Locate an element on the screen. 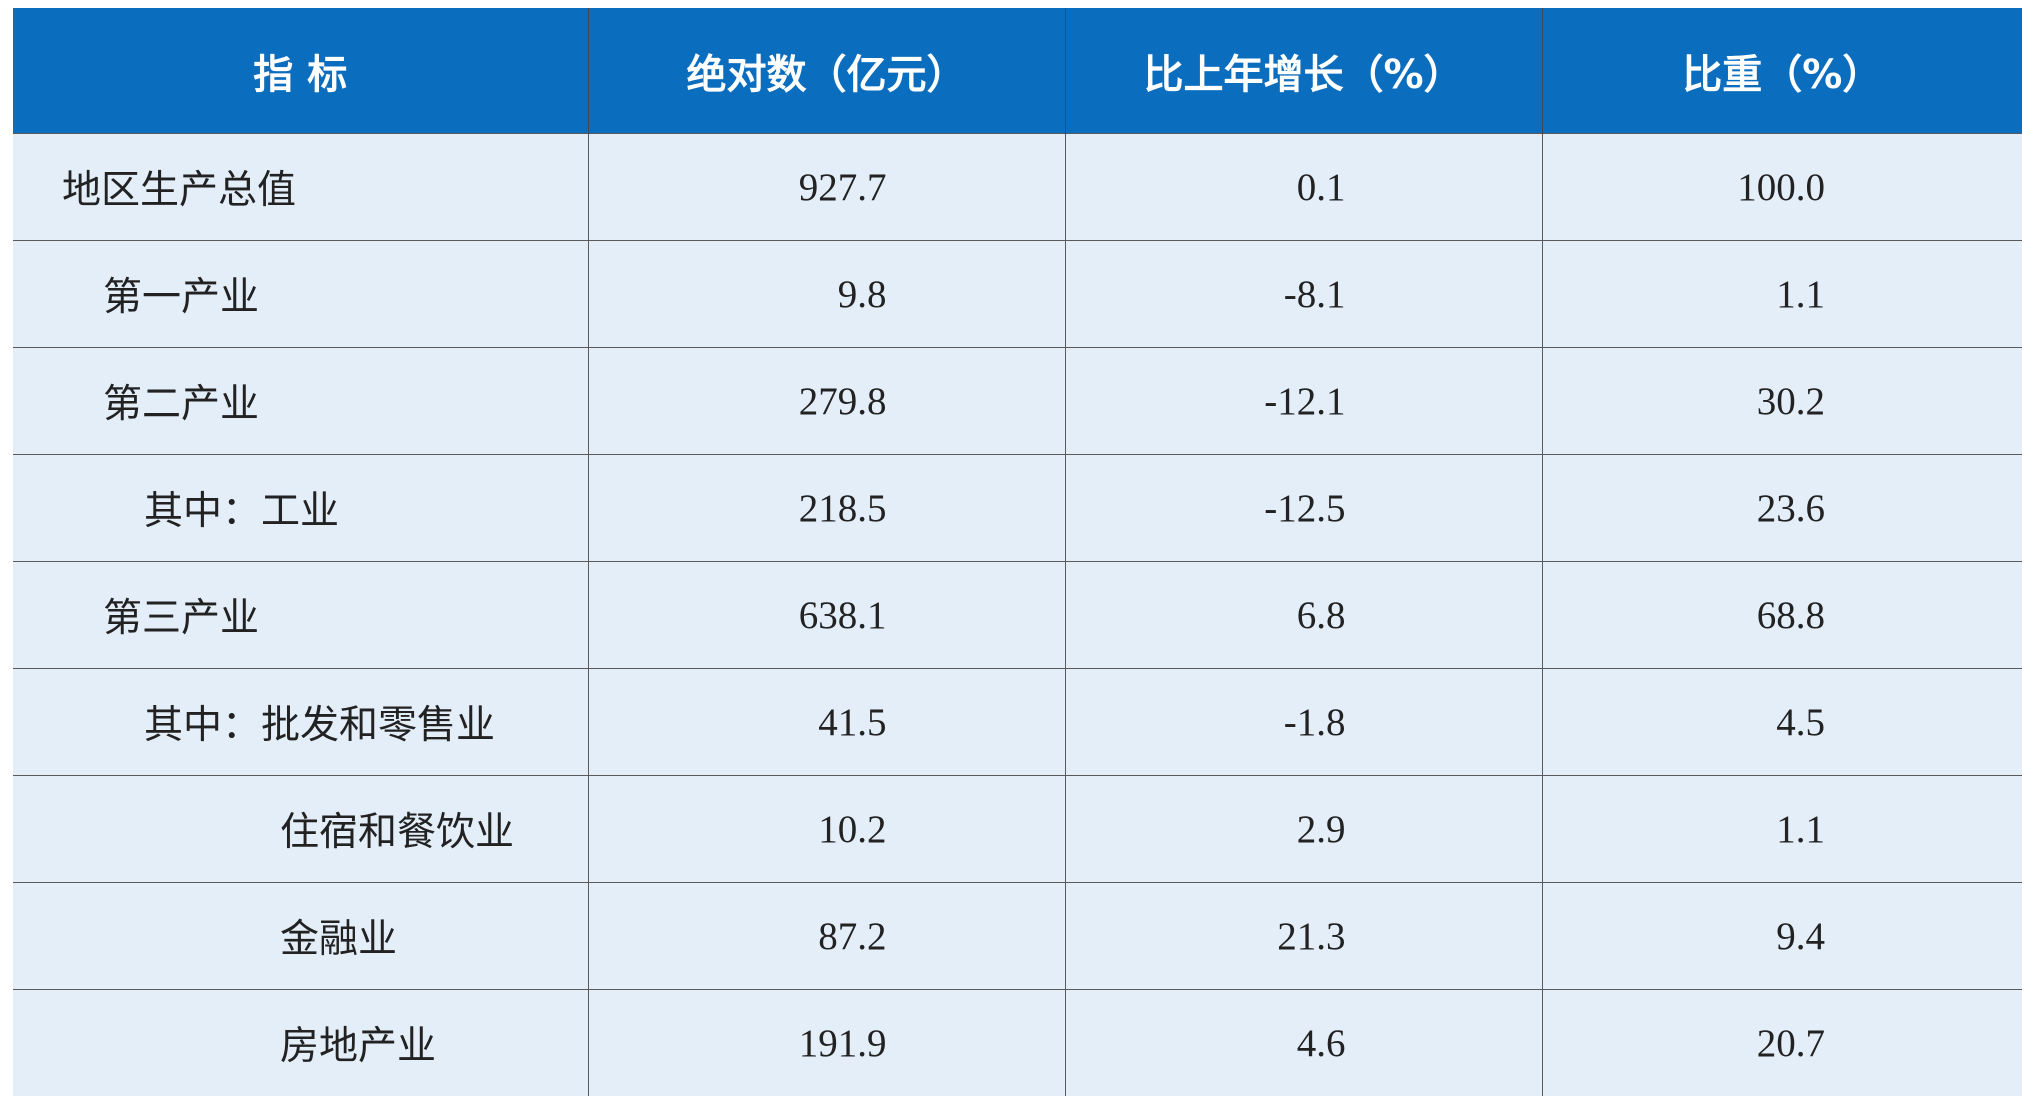  value-cell: 279.8 is located at coordinates (826, 401).